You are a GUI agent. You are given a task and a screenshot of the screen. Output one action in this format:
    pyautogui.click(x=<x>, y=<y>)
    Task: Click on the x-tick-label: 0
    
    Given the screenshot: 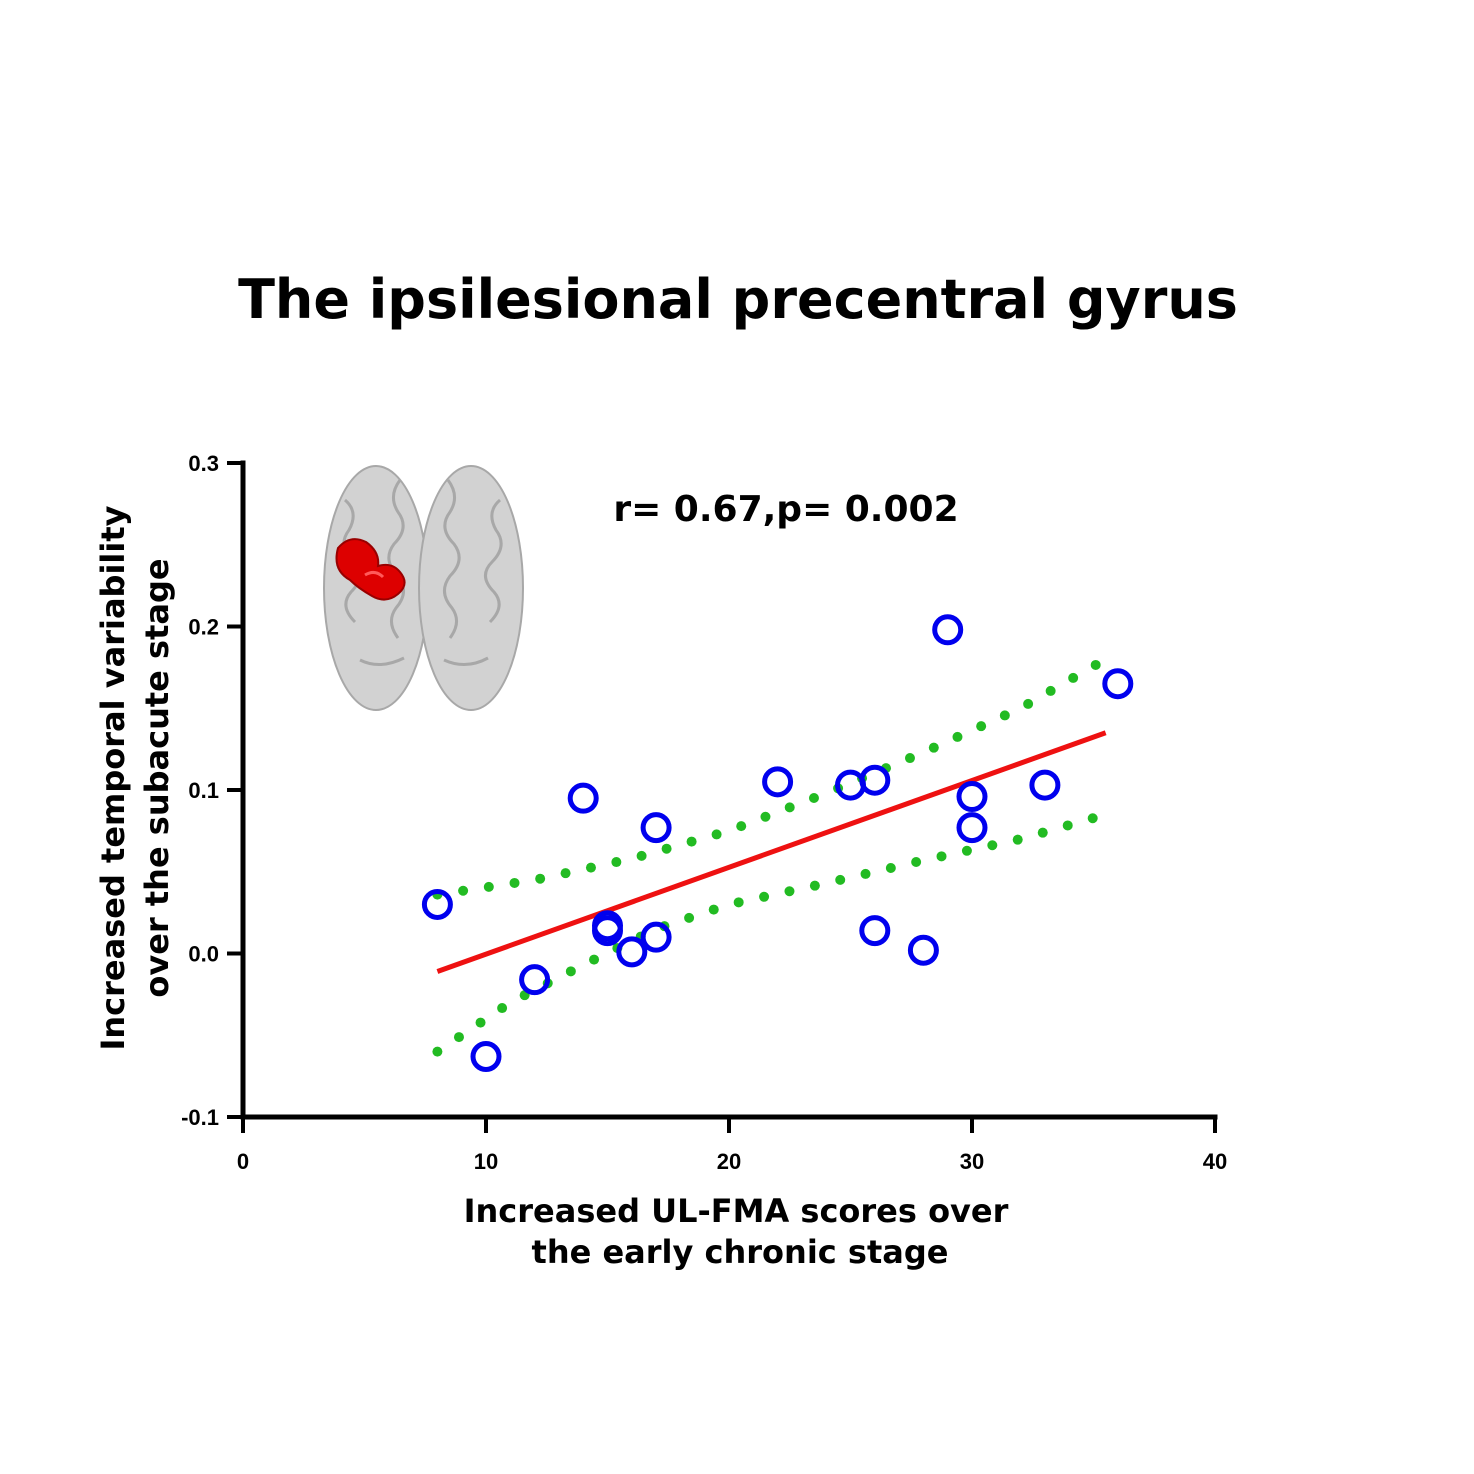 What is the action you would take?
    pyautogui.click(x=243, y=1161)
    